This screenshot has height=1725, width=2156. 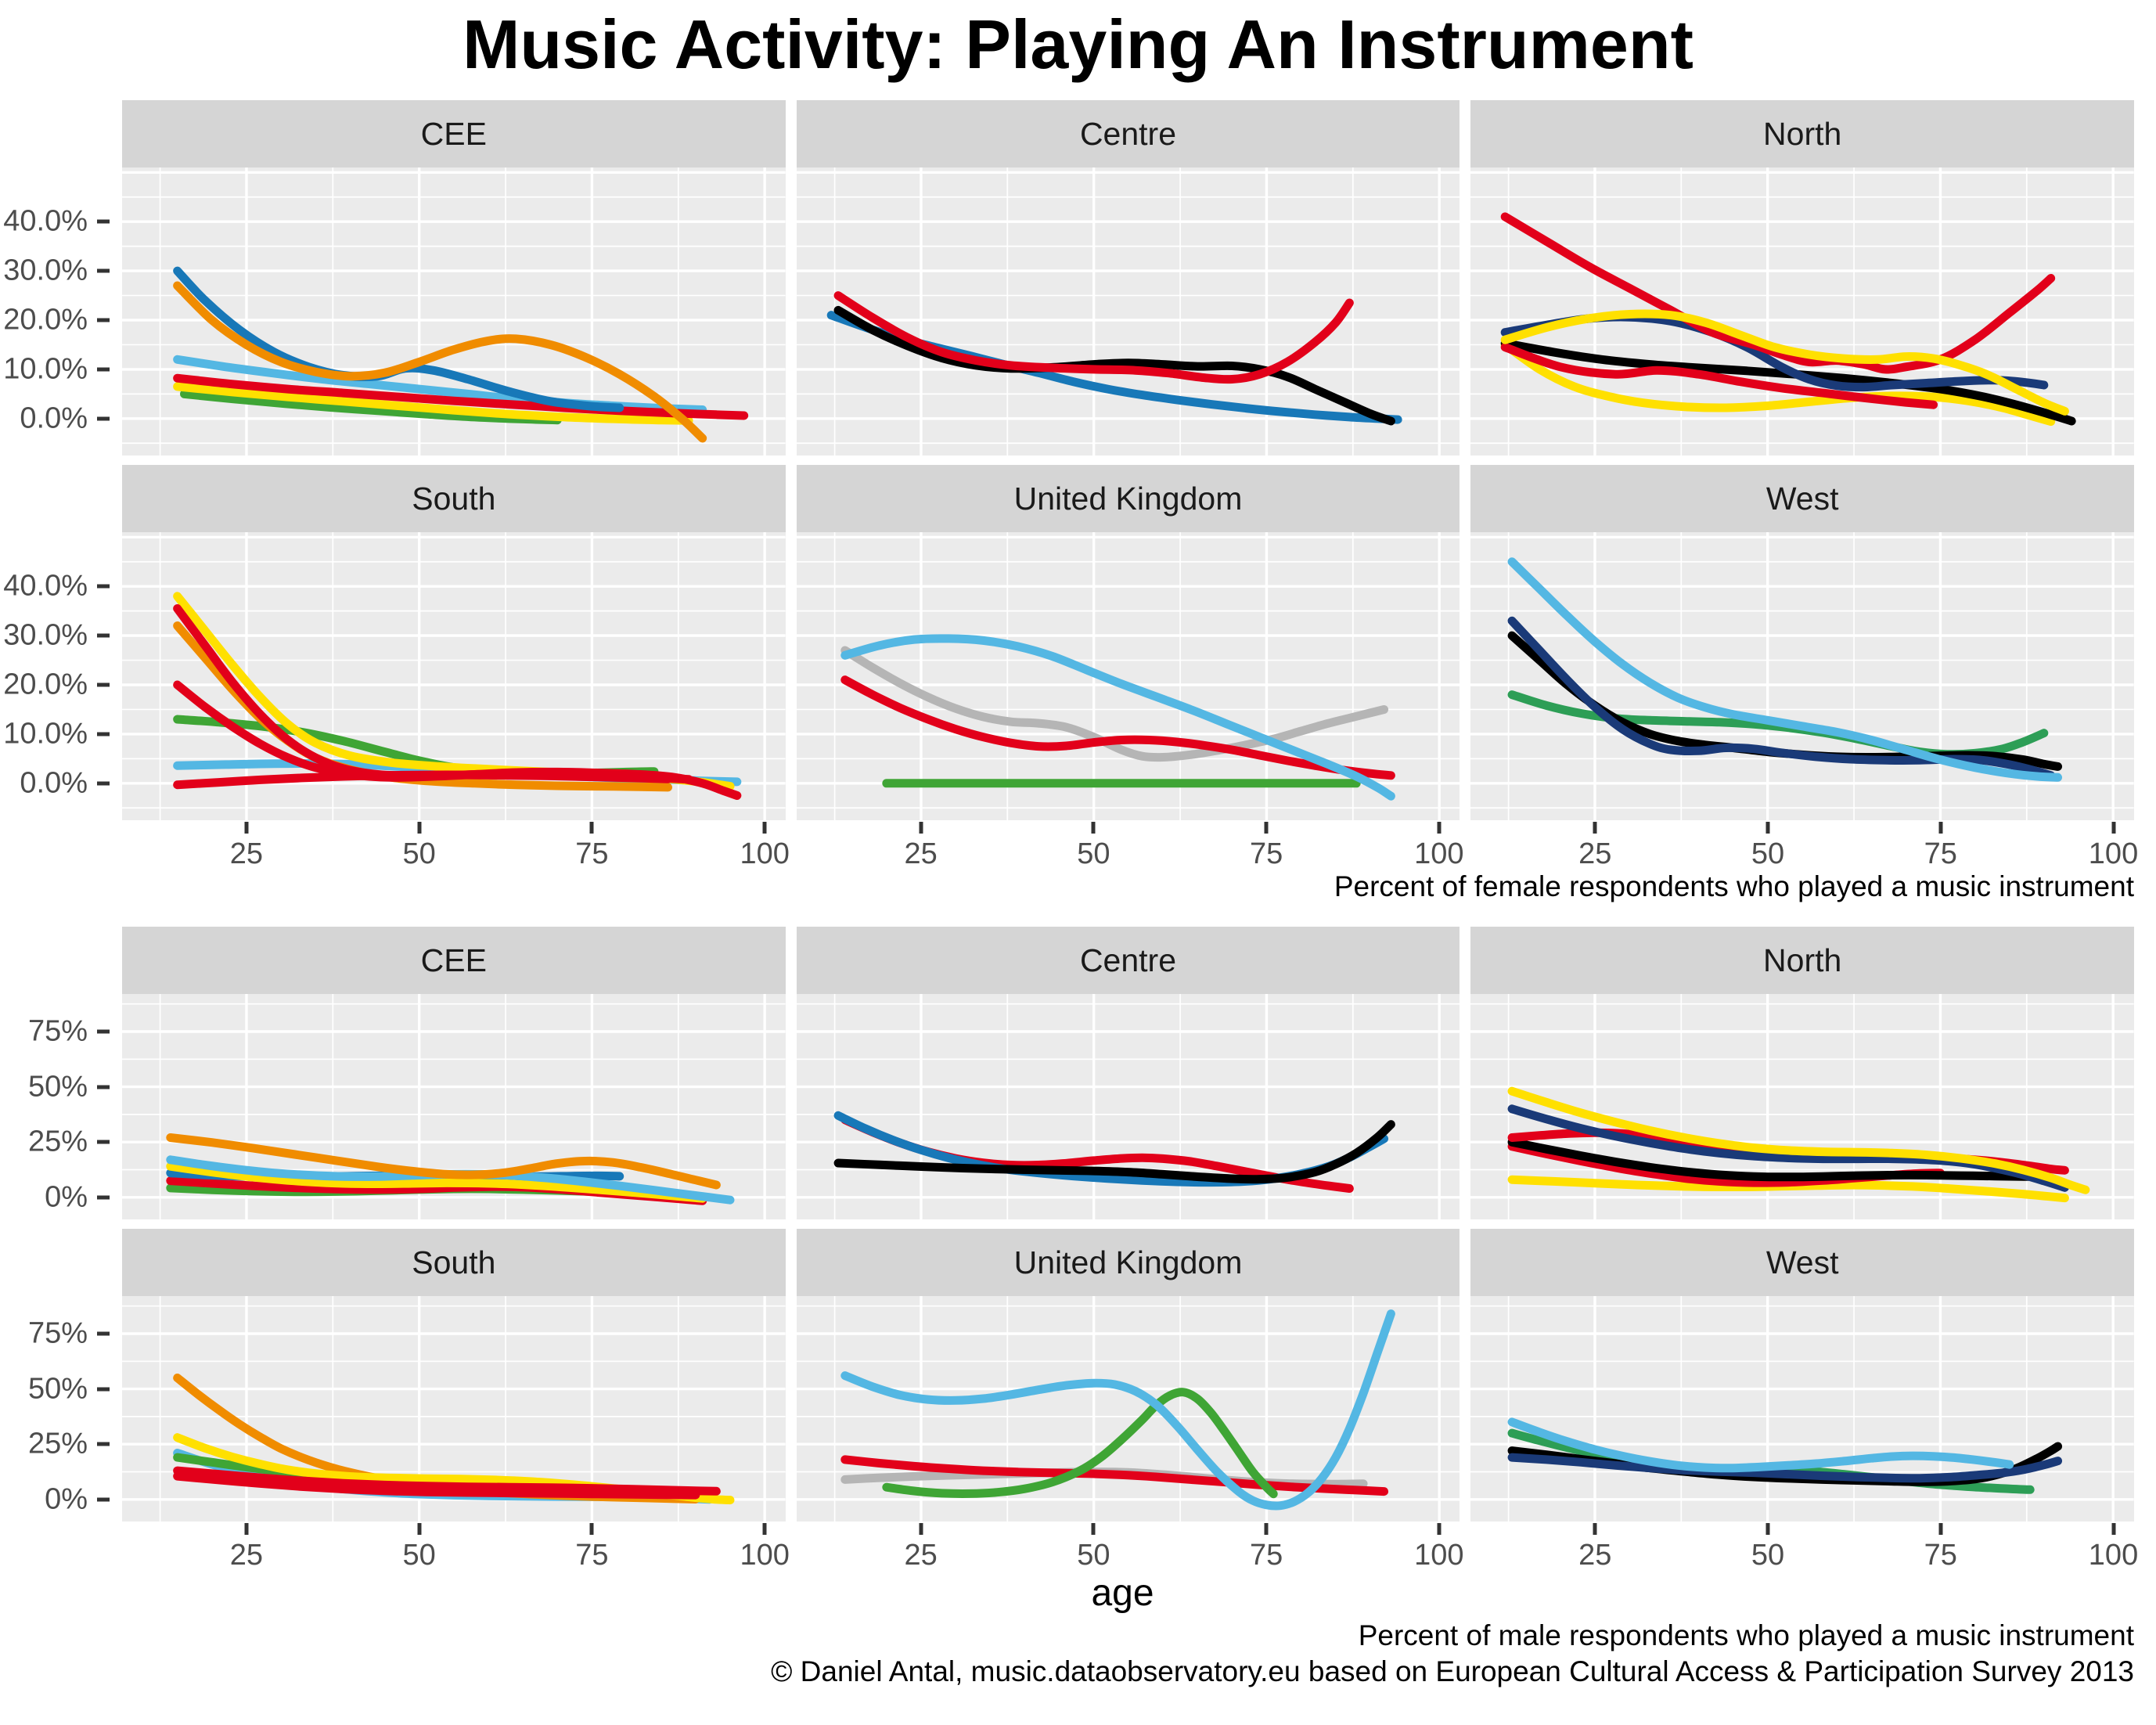 I want to click on y-tick-label: 0%, so click(x=66, y=1197).